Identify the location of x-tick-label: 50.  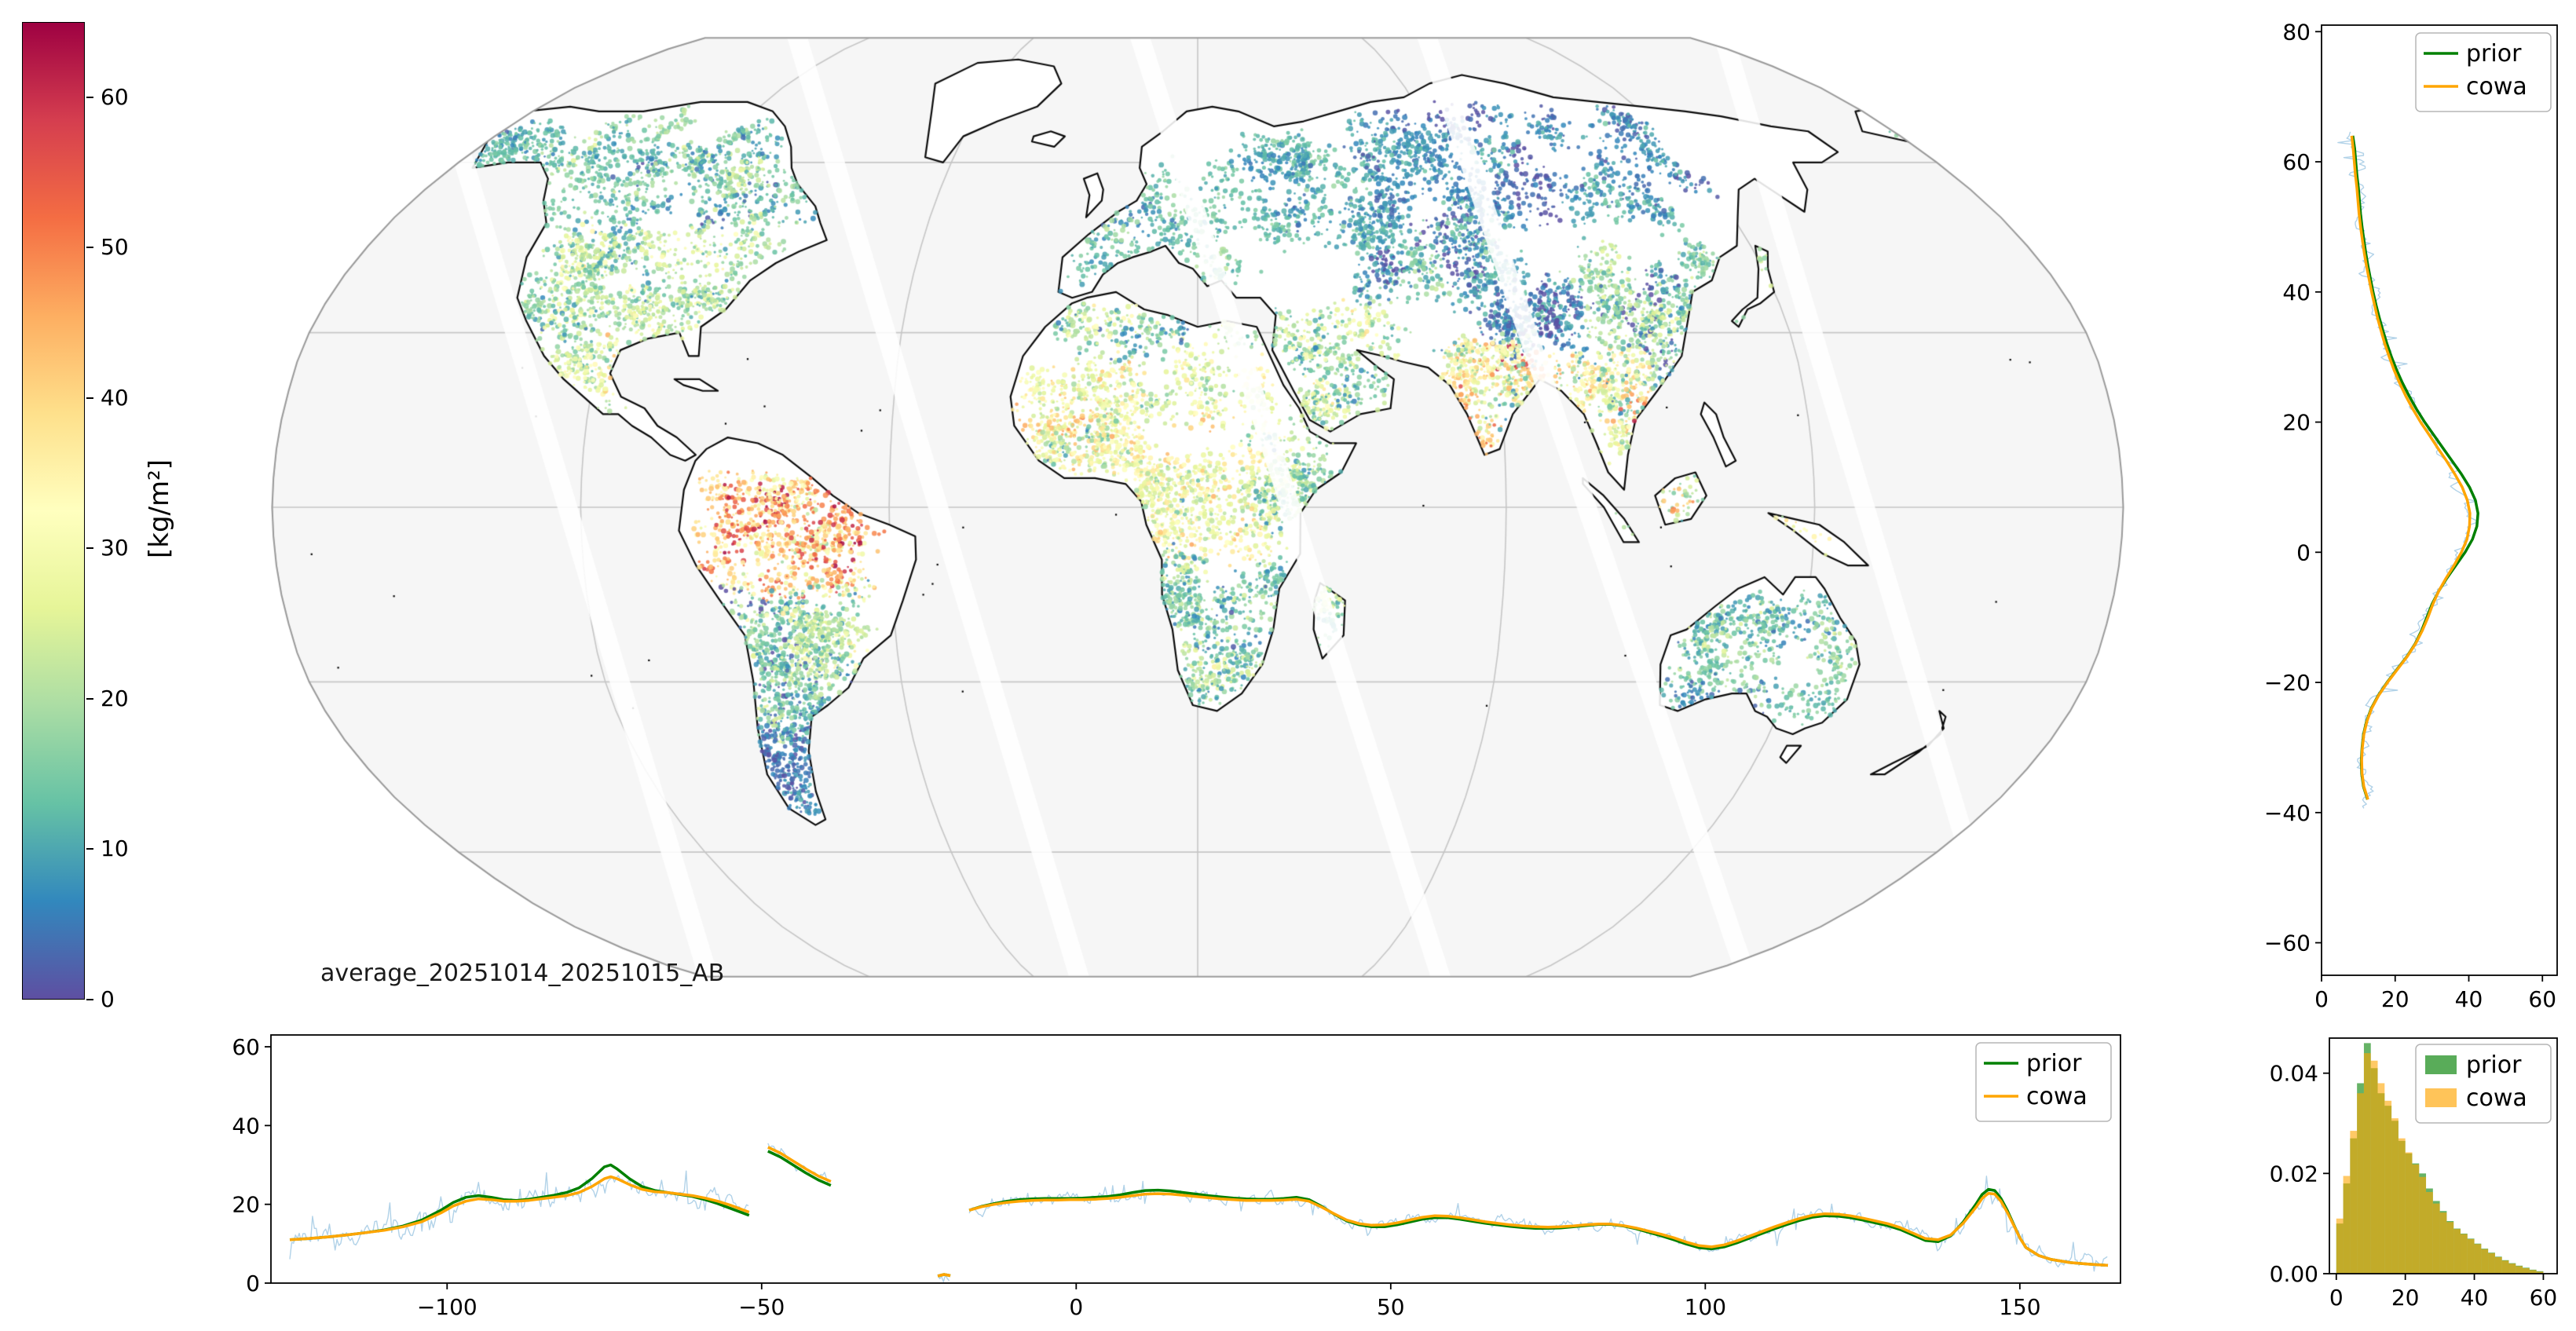
(1391, 1307).